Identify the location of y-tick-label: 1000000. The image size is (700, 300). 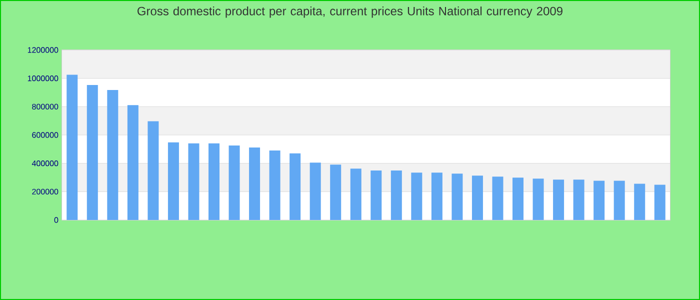
(43, 79).